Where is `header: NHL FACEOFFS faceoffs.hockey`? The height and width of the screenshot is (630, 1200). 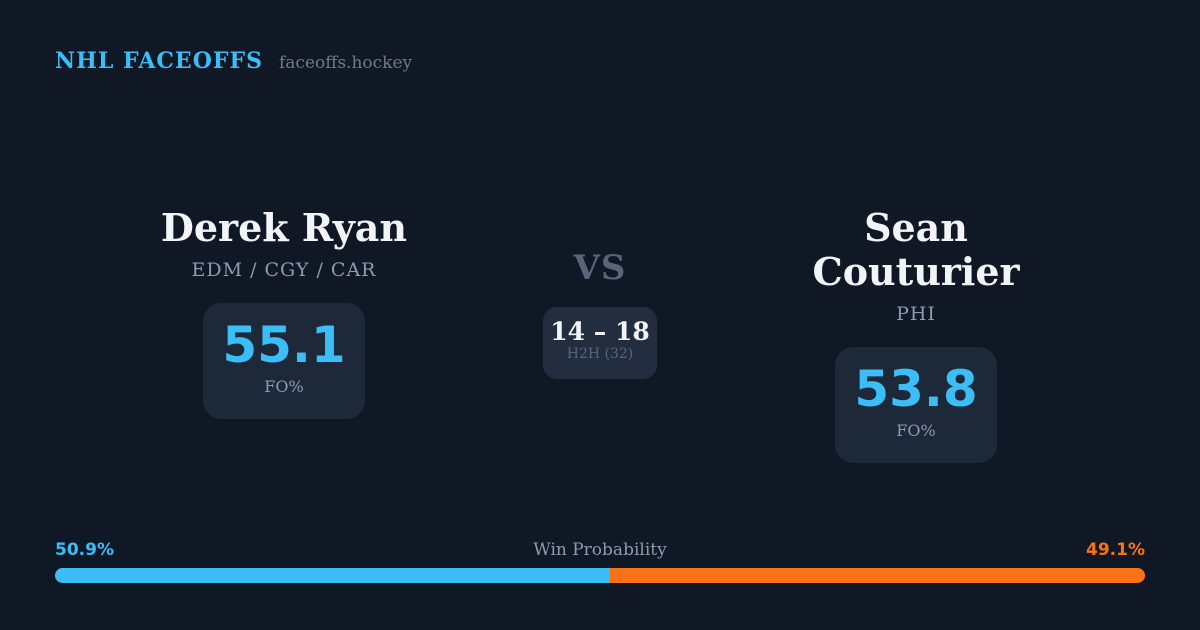
header: NHL FACEOFFS faceoffs.hockey is located at coordinates (233, 61).